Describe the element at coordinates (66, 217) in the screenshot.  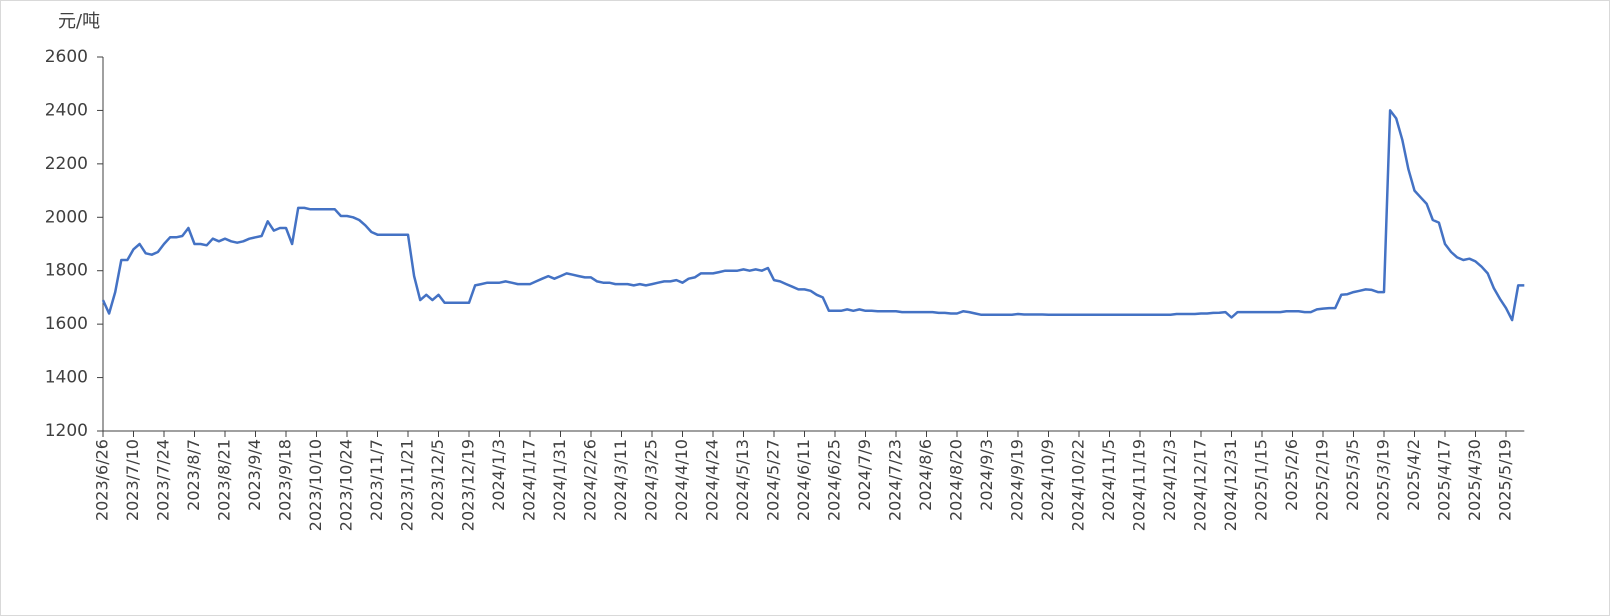
I see `y-tick-label: 2000` at that location.